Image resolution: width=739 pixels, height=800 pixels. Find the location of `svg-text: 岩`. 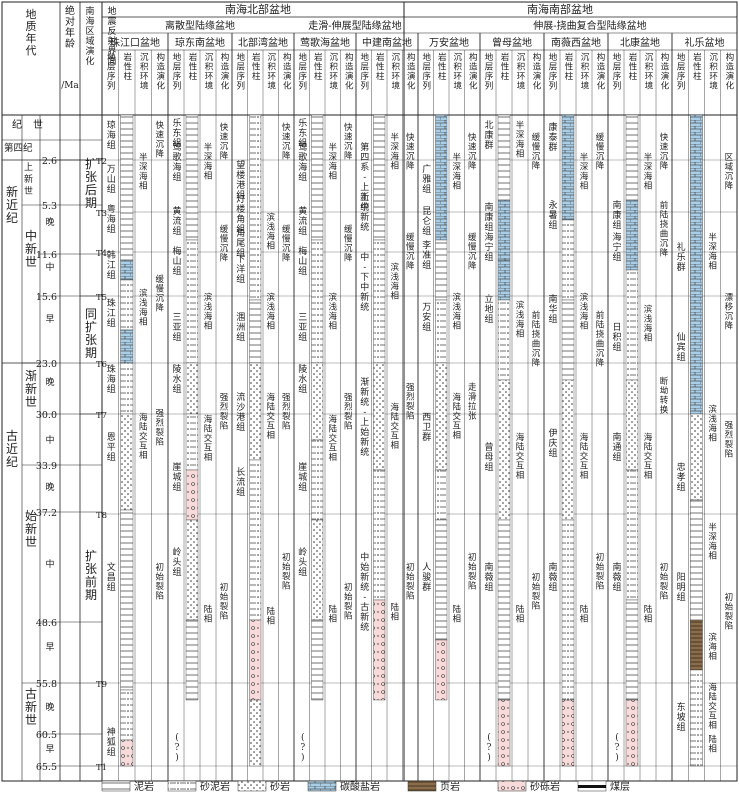

svg-text: 岩 is located at coordinates (442, 57).